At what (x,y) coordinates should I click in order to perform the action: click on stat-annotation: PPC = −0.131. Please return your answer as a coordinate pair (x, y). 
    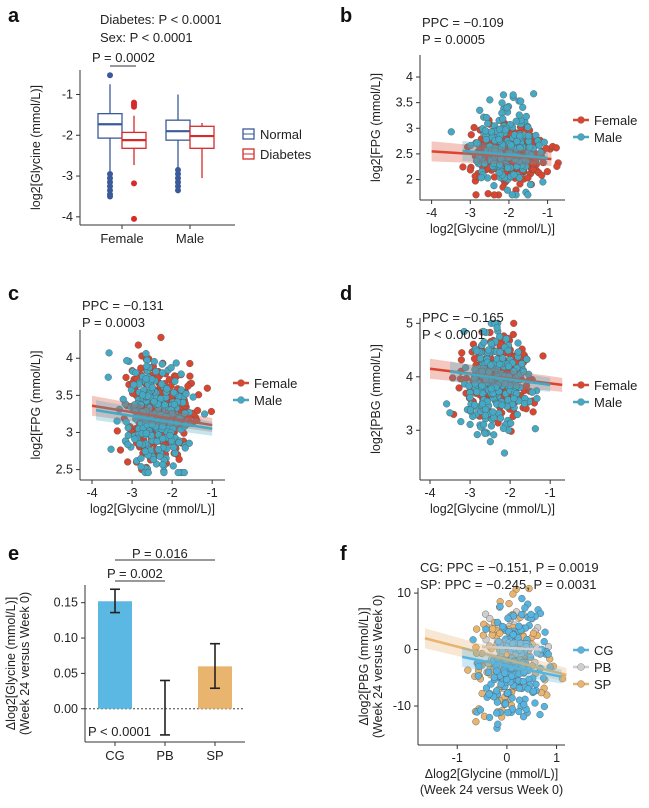
    Looking at the image, I should click on (123, 305).